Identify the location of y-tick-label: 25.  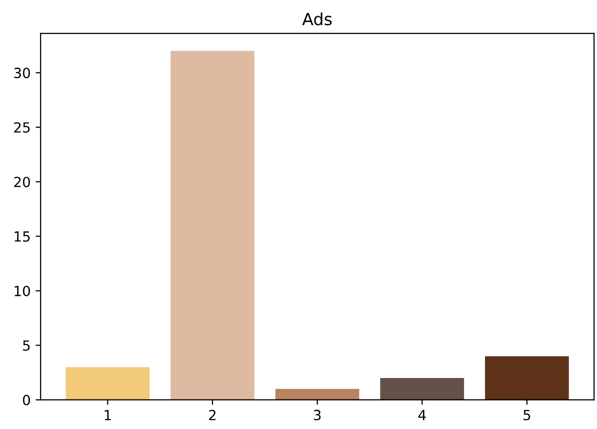
(22, 127).